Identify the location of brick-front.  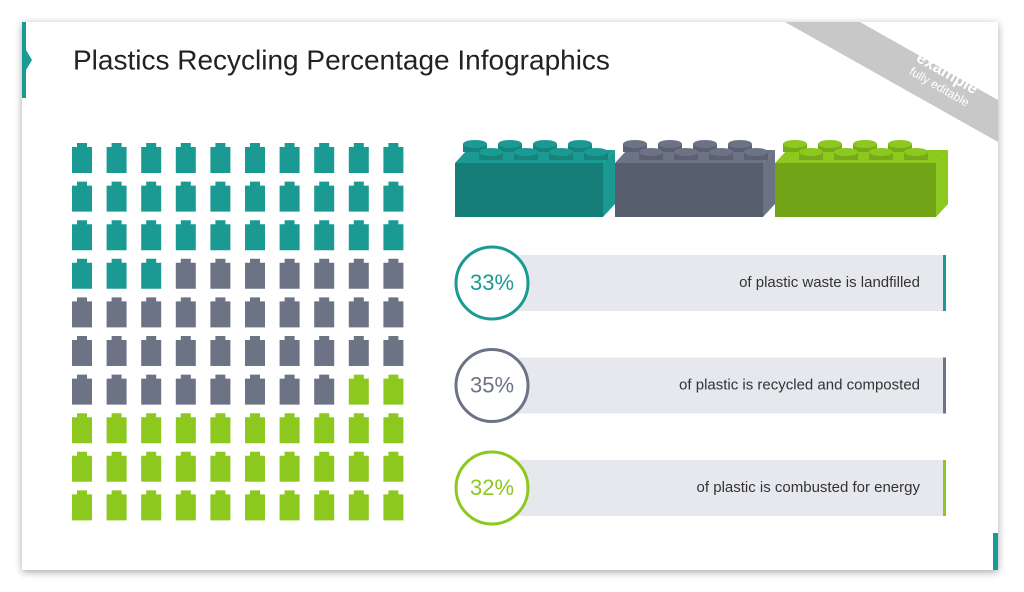
(689, 190).